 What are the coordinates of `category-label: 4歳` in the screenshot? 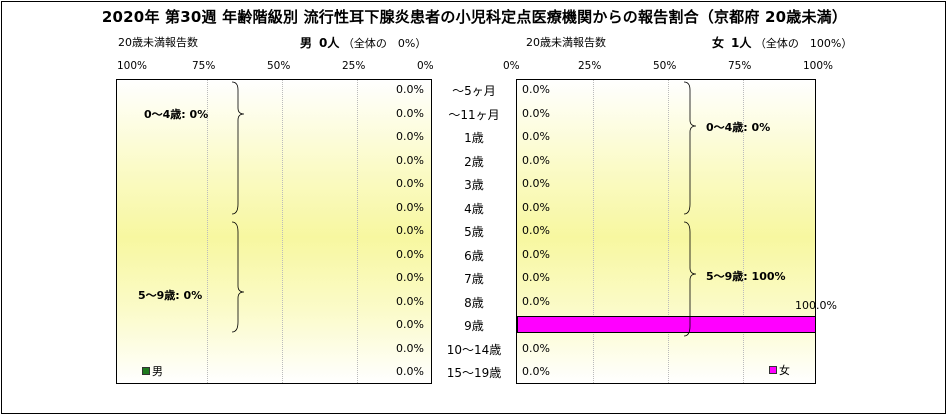 It's located at (474, 208).